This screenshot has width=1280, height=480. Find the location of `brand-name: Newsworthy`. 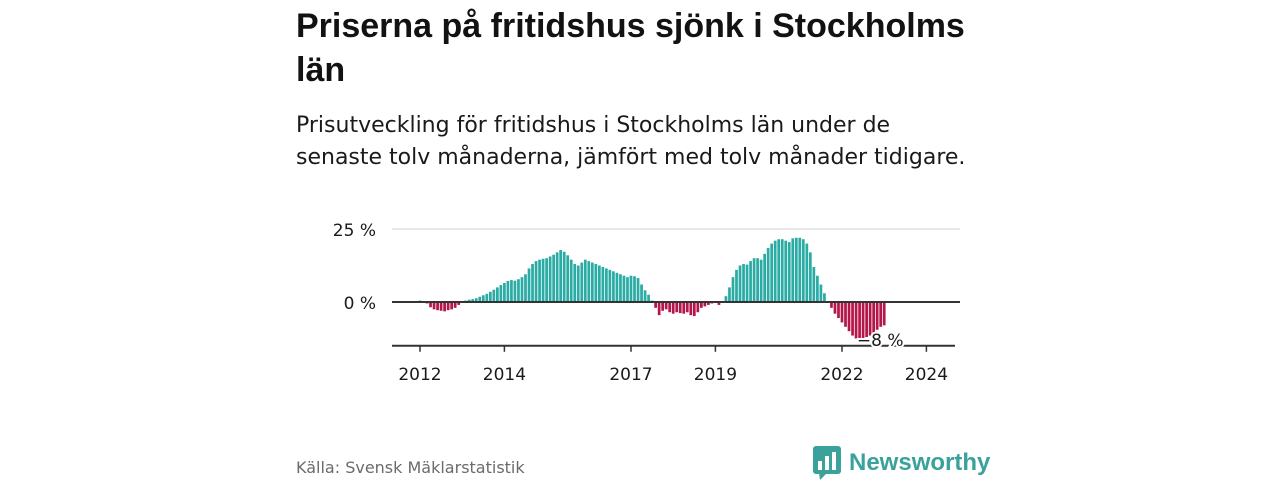

brand-name: Newsworthy is located at coordinates (920, 462).